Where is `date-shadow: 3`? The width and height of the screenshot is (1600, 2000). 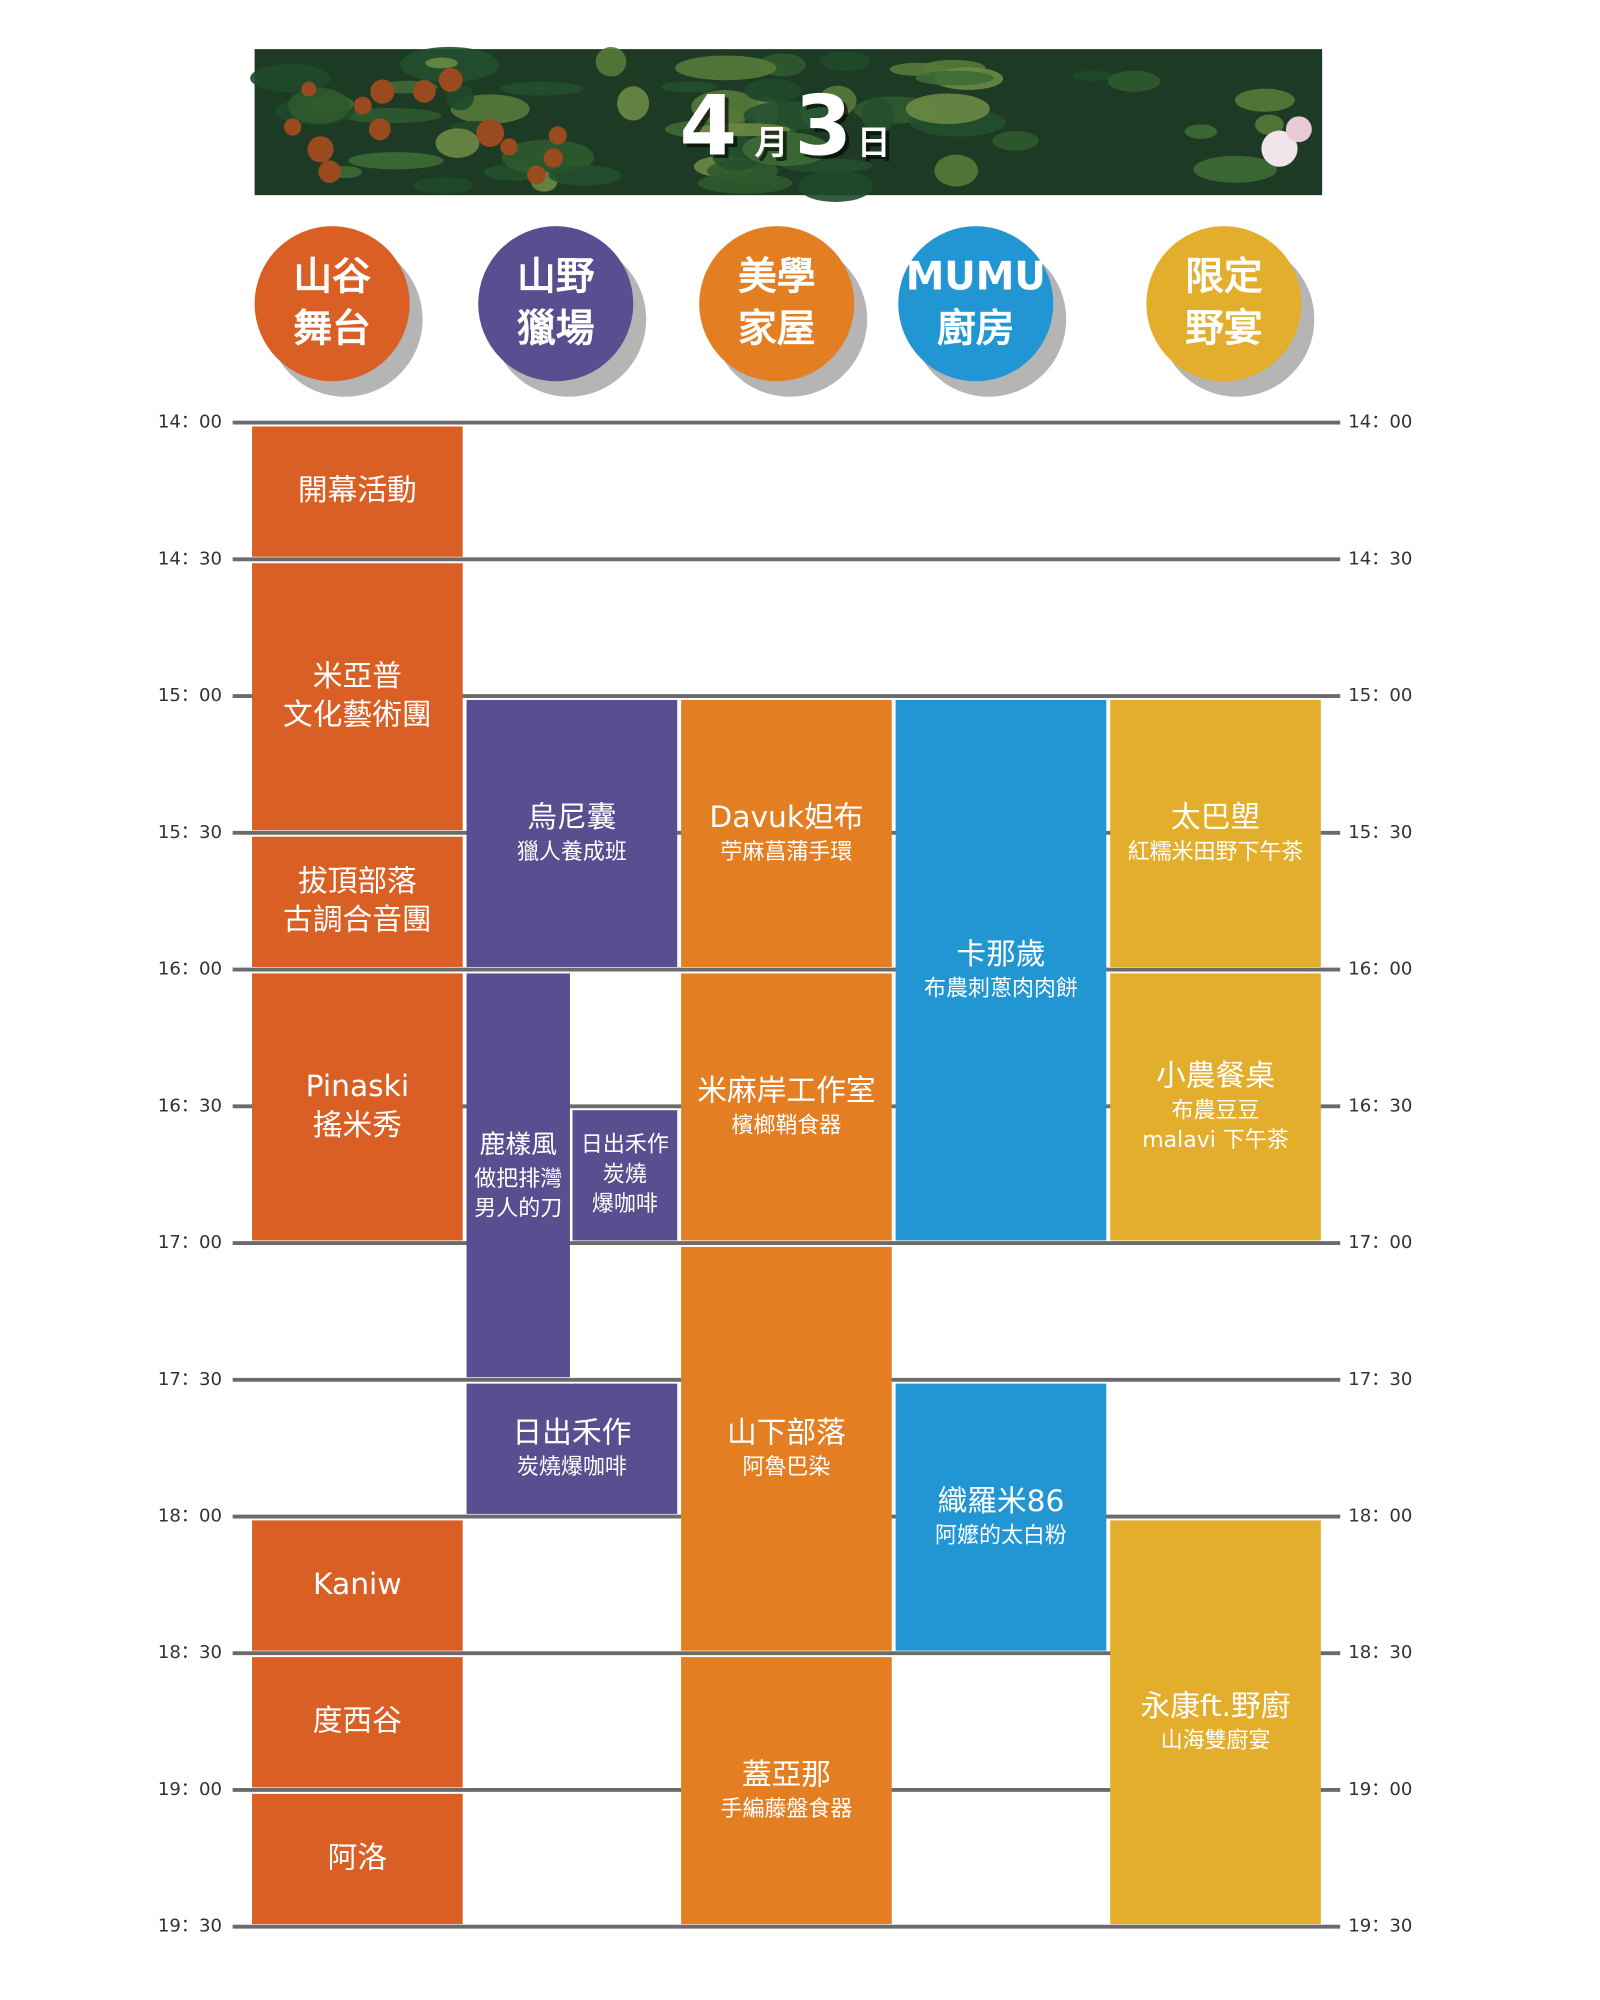 date-shadow: 3 is located at coordinates (827, 129).